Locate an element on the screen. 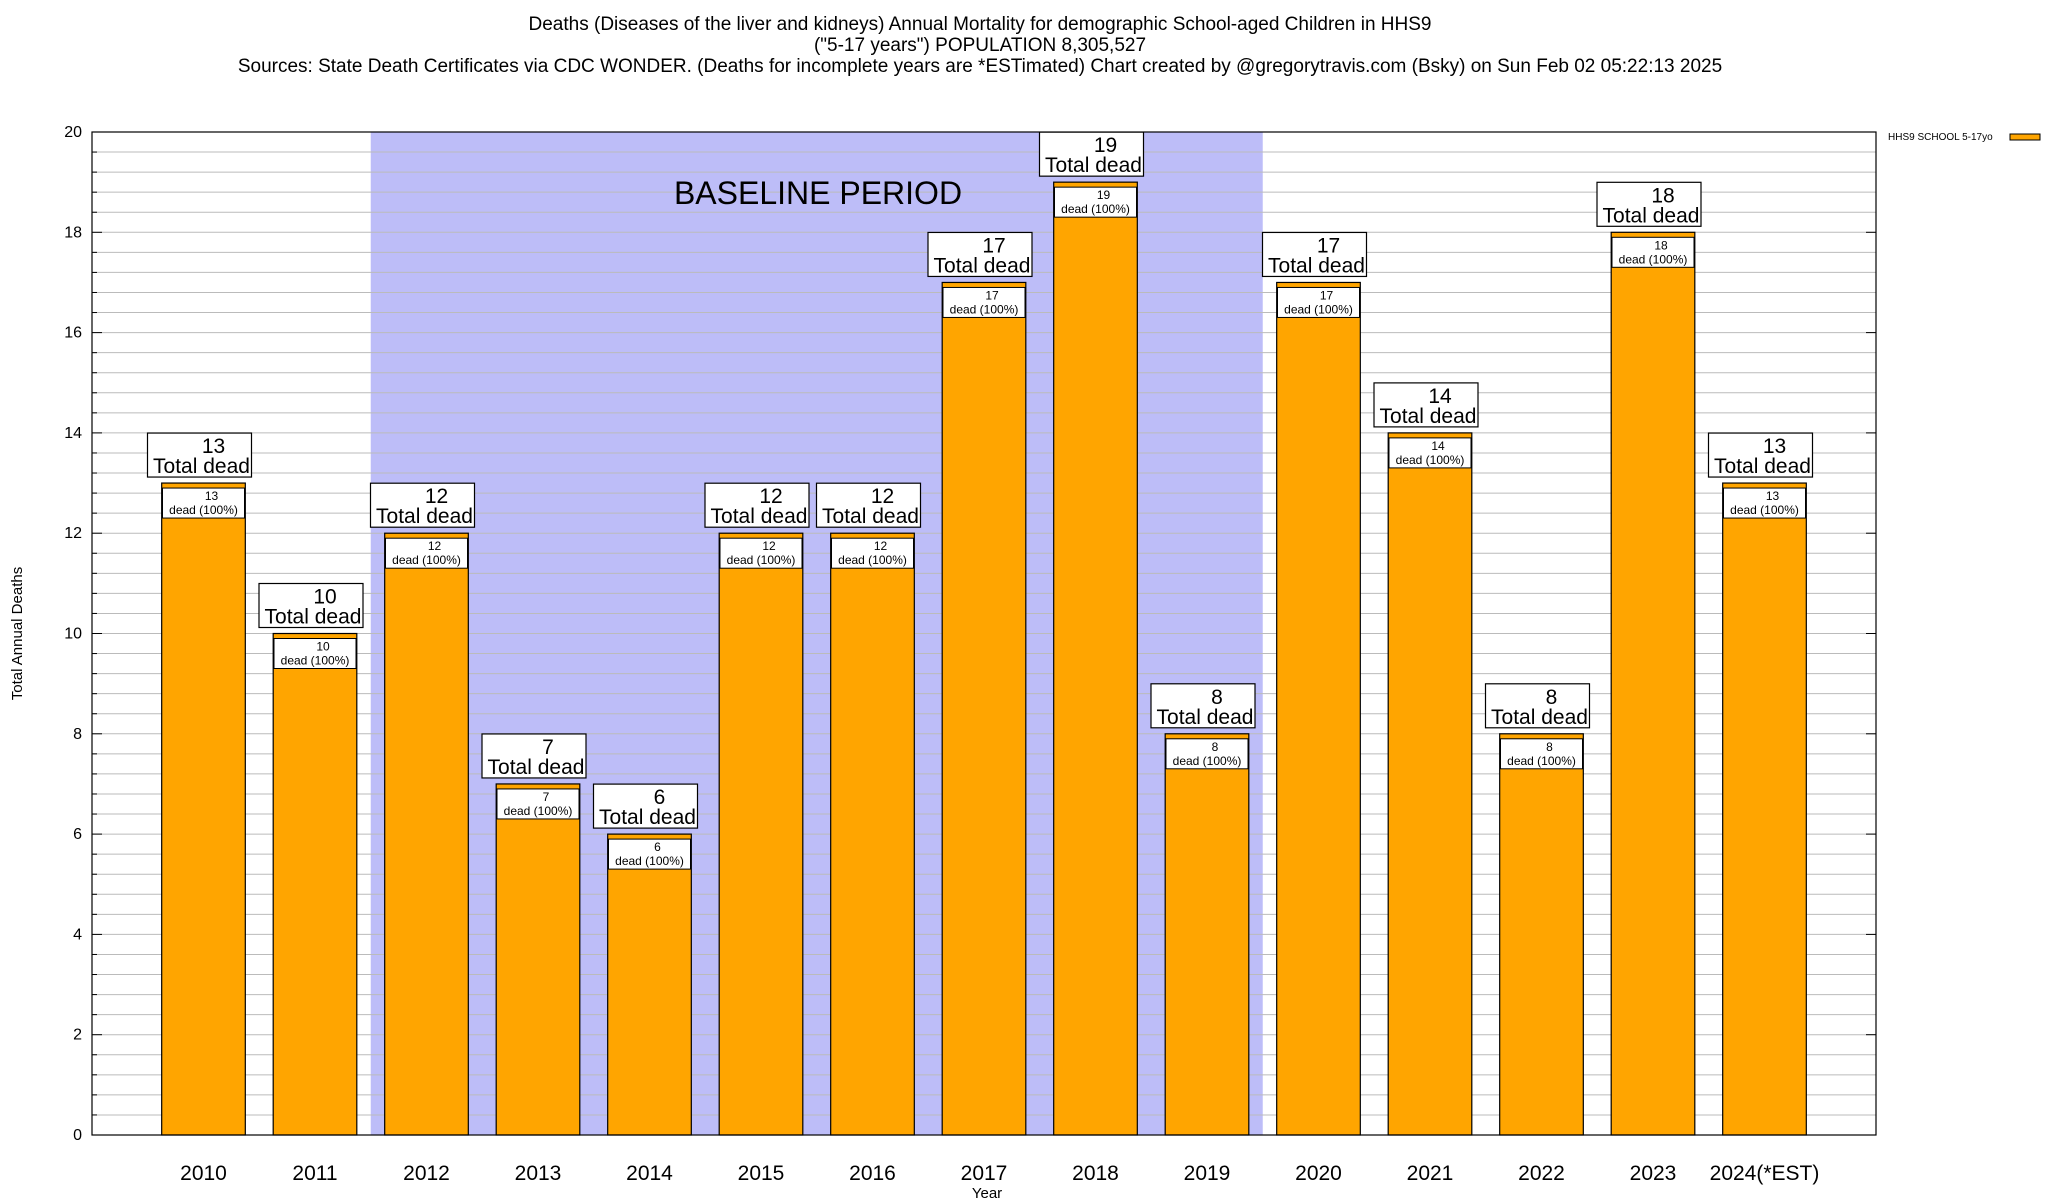 The image size is (2048, 1200). y-tick-label: 2 is located at coordinates (77, 1035).